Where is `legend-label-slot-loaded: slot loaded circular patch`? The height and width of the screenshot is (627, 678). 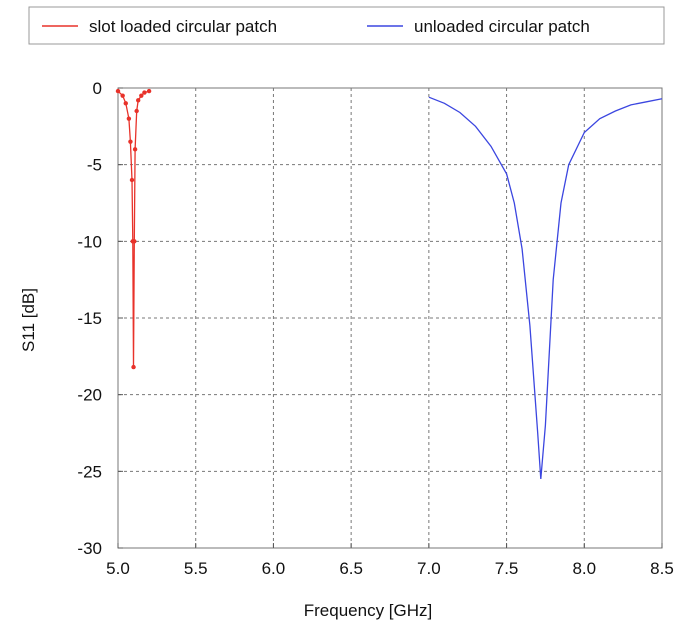 legend-label-slot-loaded: slot loaded circular patch is located at coordinates (183, 26).